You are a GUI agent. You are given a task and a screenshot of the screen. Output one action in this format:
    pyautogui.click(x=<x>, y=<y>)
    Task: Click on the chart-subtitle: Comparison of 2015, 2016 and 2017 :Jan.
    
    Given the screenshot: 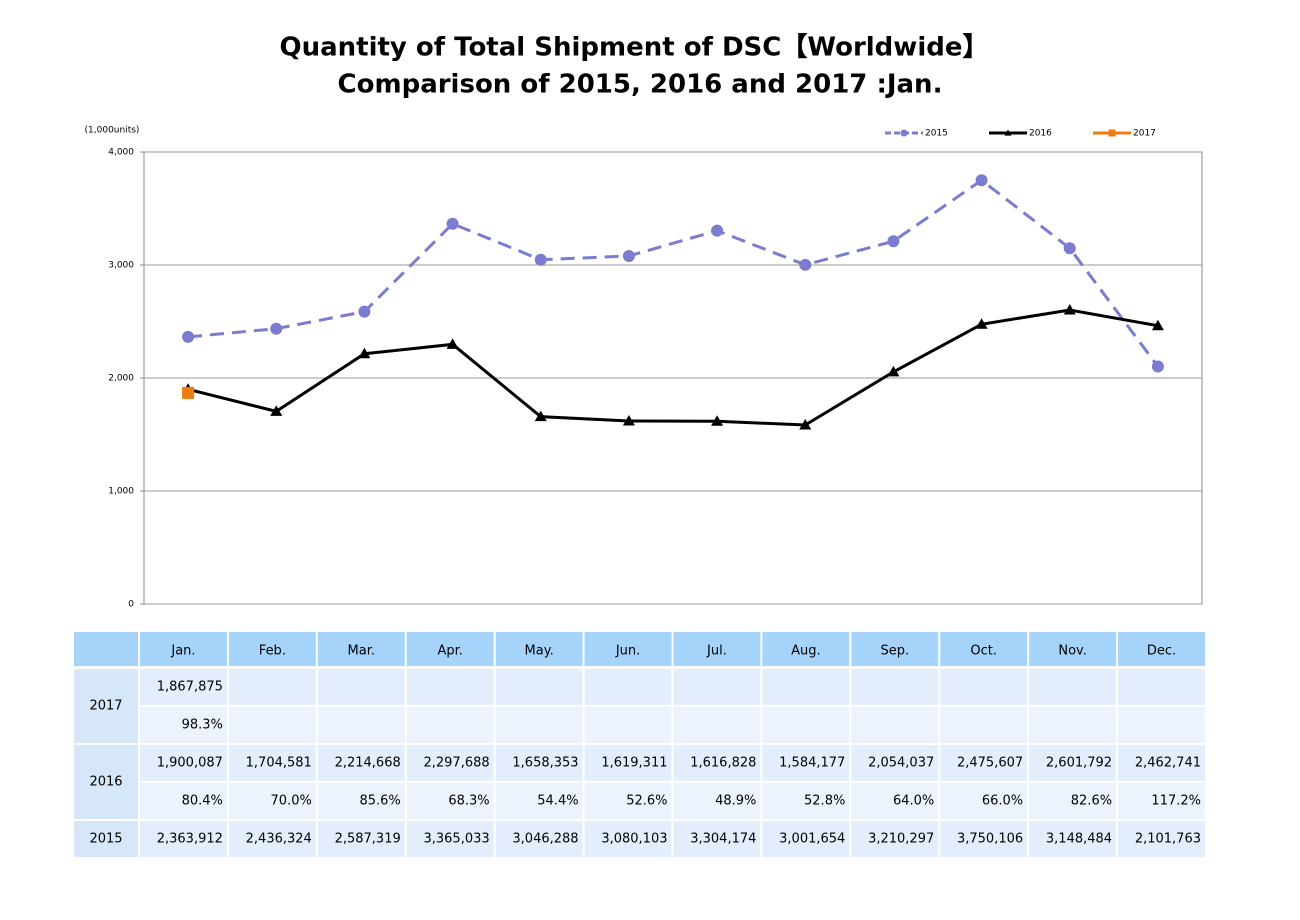 What is the action you would take?
    pyautogui.click(x=640, y=85)
    